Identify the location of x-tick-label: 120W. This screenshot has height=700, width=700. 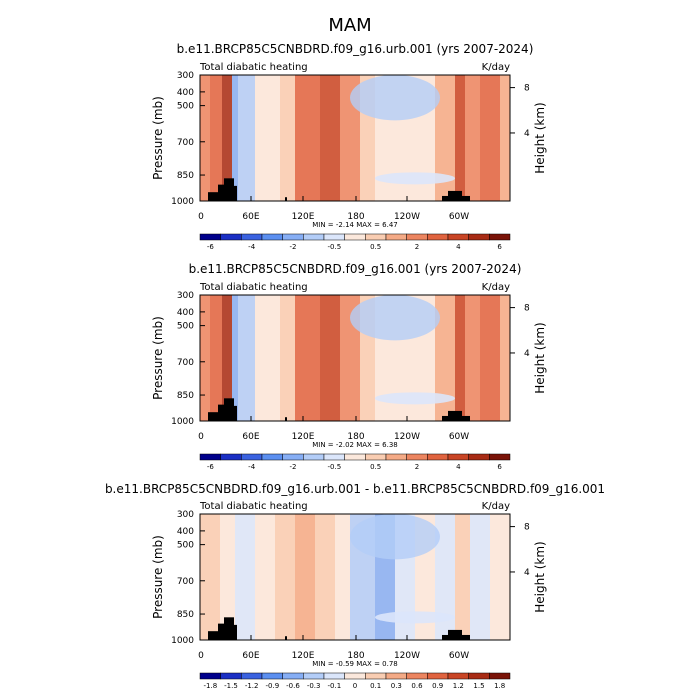
(407, 656).